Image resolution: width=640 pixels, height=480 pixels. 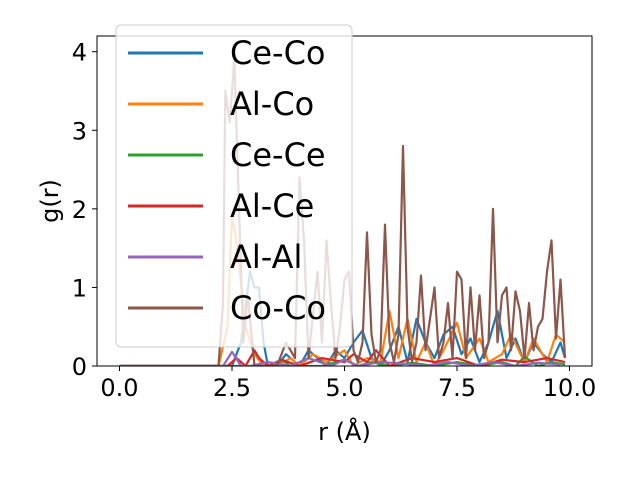 I want to click on legend-label: Ce-Co, so click(x=278, y=53).